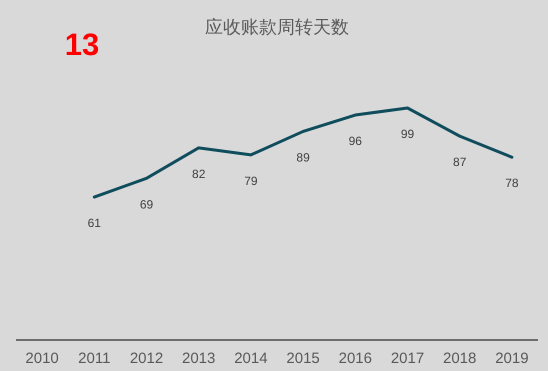 The height and width of the screenshot is (371, 548). What do you see at coordinates (82, 44) in the screenshot?
I see `text: 13` at bounding box center [82, 44].